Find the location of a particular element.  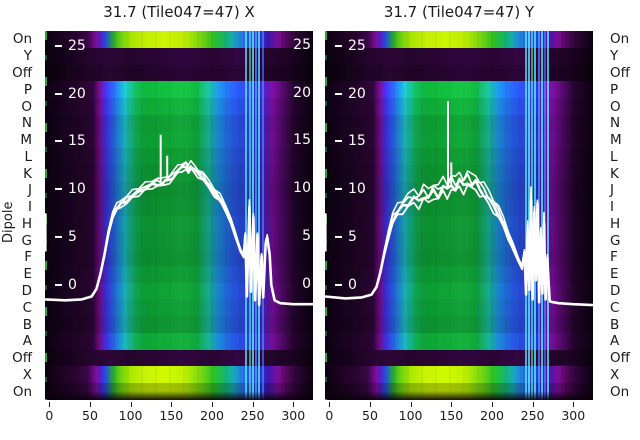

dipole-row-label-left: On is located at coordinates (22, 39).